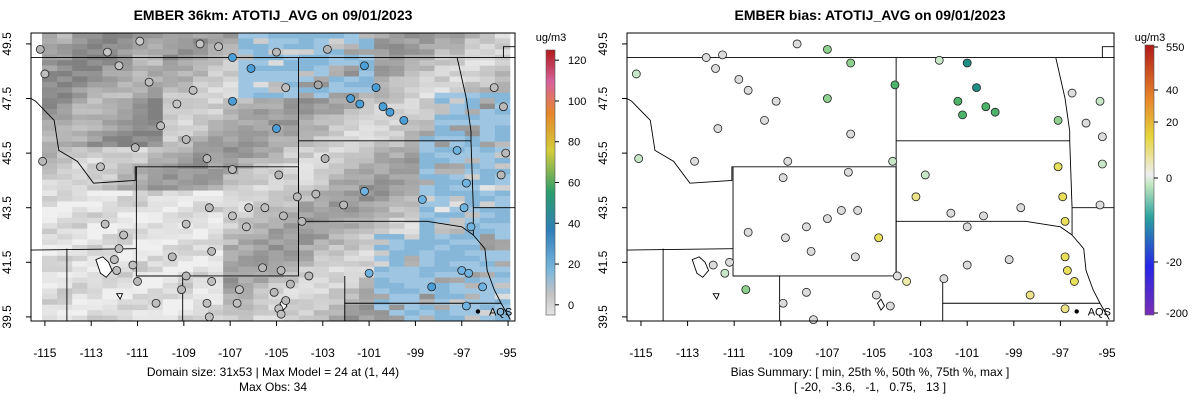 This screenshot has height=409, width=1200. I want to click on state-border, so click(491, 263).